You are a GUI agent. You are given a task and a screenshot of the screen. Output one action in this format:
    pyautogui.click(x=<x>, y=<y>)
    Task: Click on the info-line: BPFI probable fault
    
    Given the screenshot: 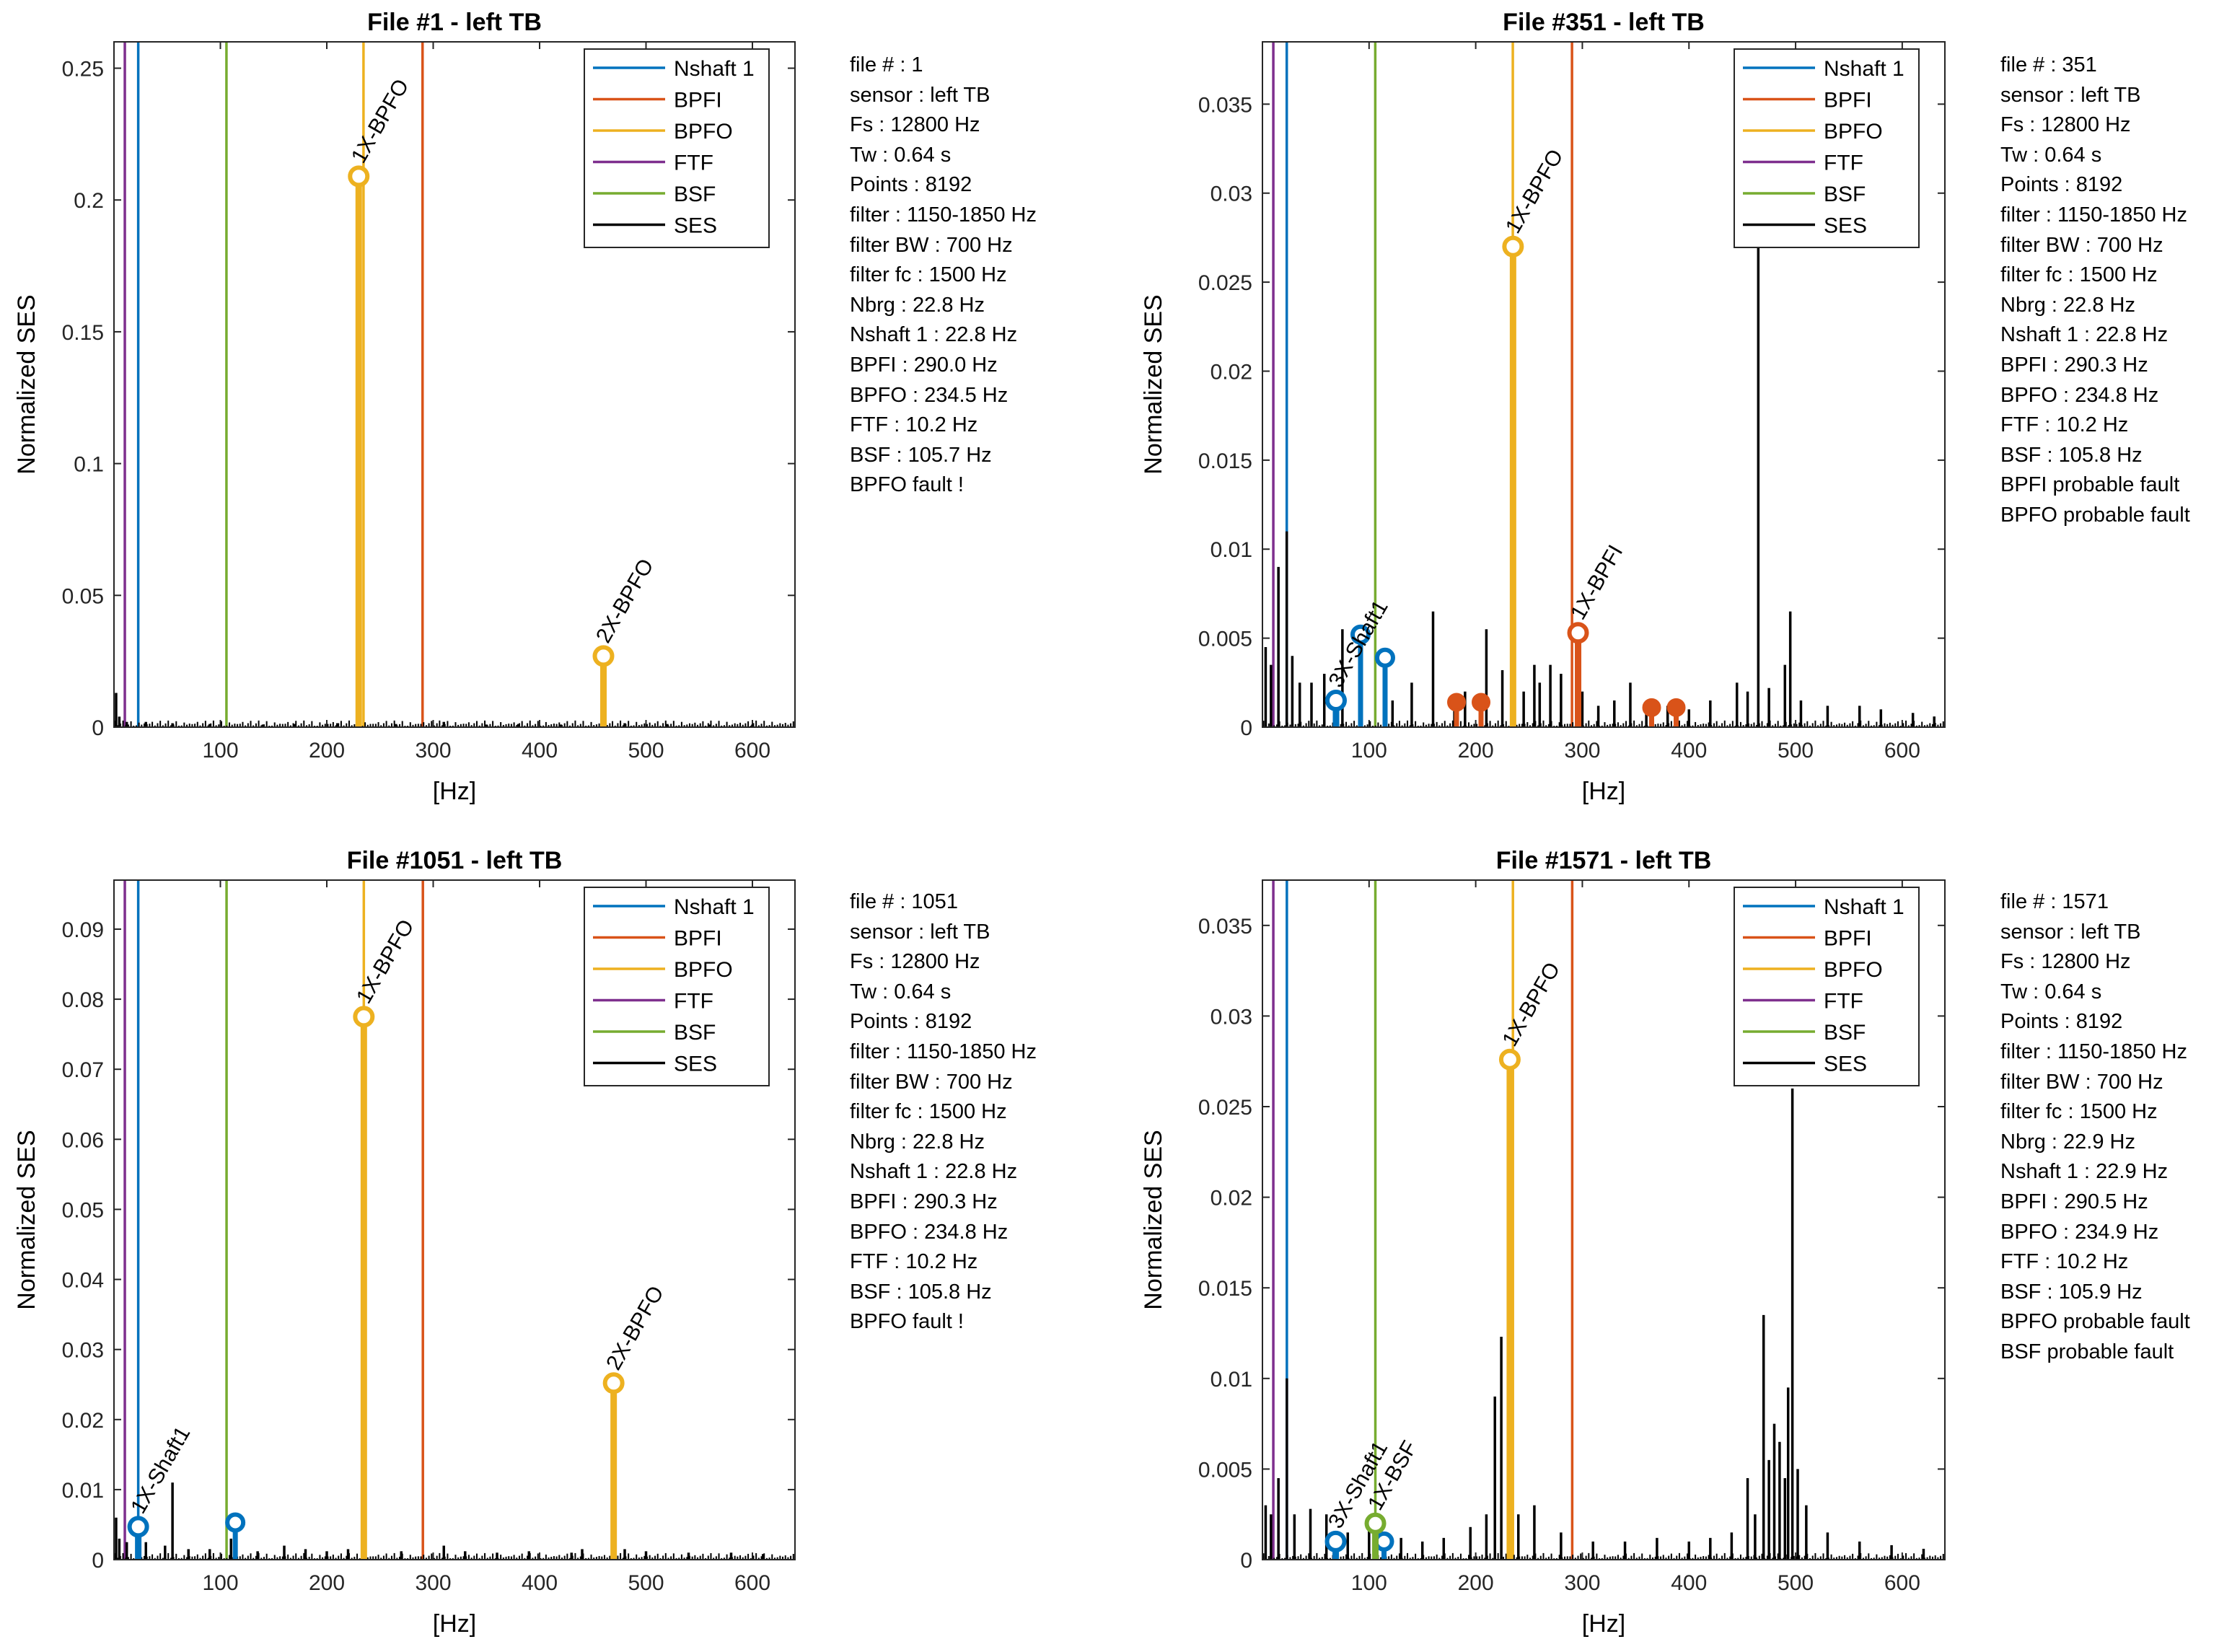 What is the action you would take?
    pyautogui.click(x=2090, y=485)
    